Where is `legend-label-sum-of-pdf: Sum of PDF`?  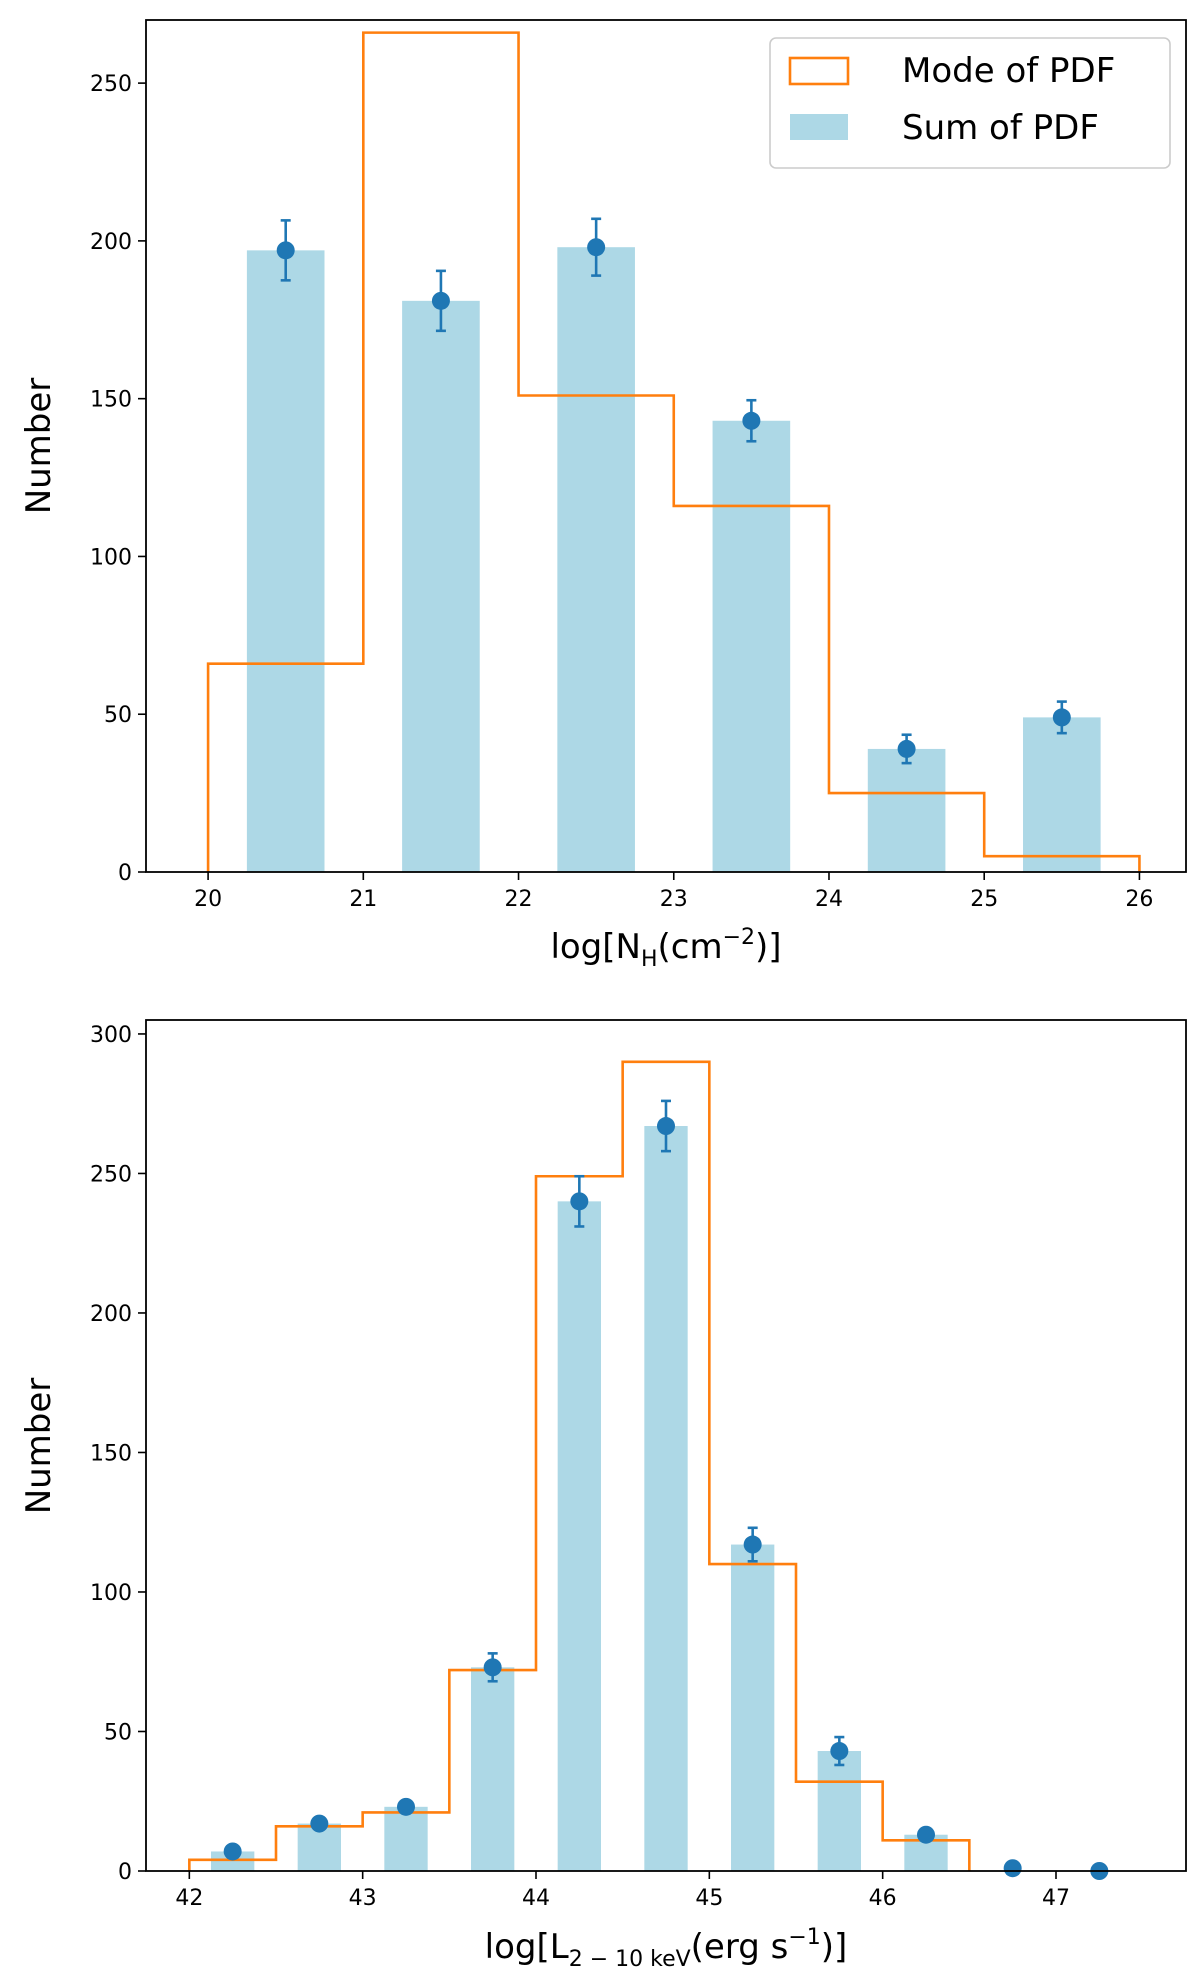 legend-label-sum-of-pdf: Sum of PDF is located at coordinates (1000, 128).